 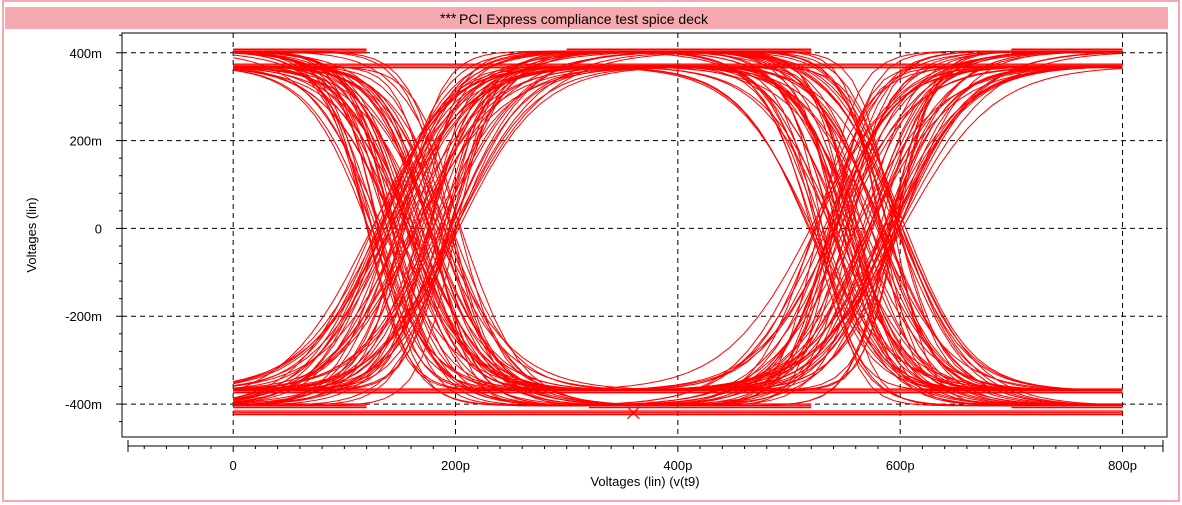 What do you see at coordinates (233, 465) in the screenshot?
I see `x-tick-label: 0` at bounding box center [233, 465].